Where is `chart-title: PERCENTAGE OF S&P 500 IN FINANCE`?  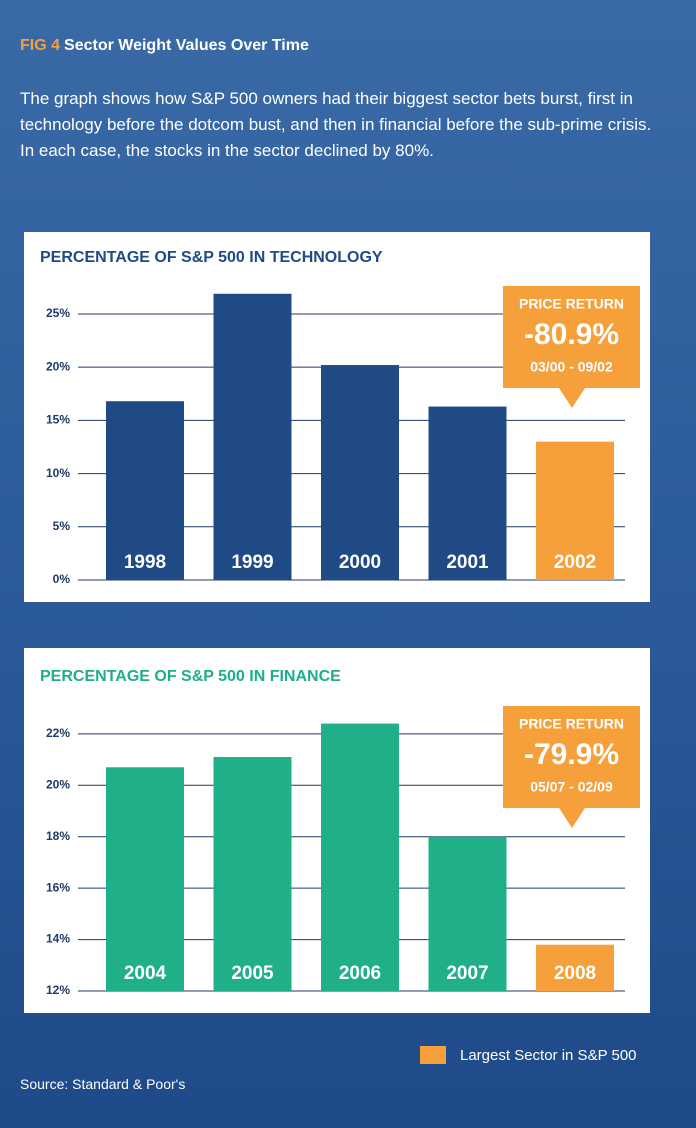
chart-title: PERCENTAGE OF S&P 500 IN FINANCE is located at coordinates (190, 676).